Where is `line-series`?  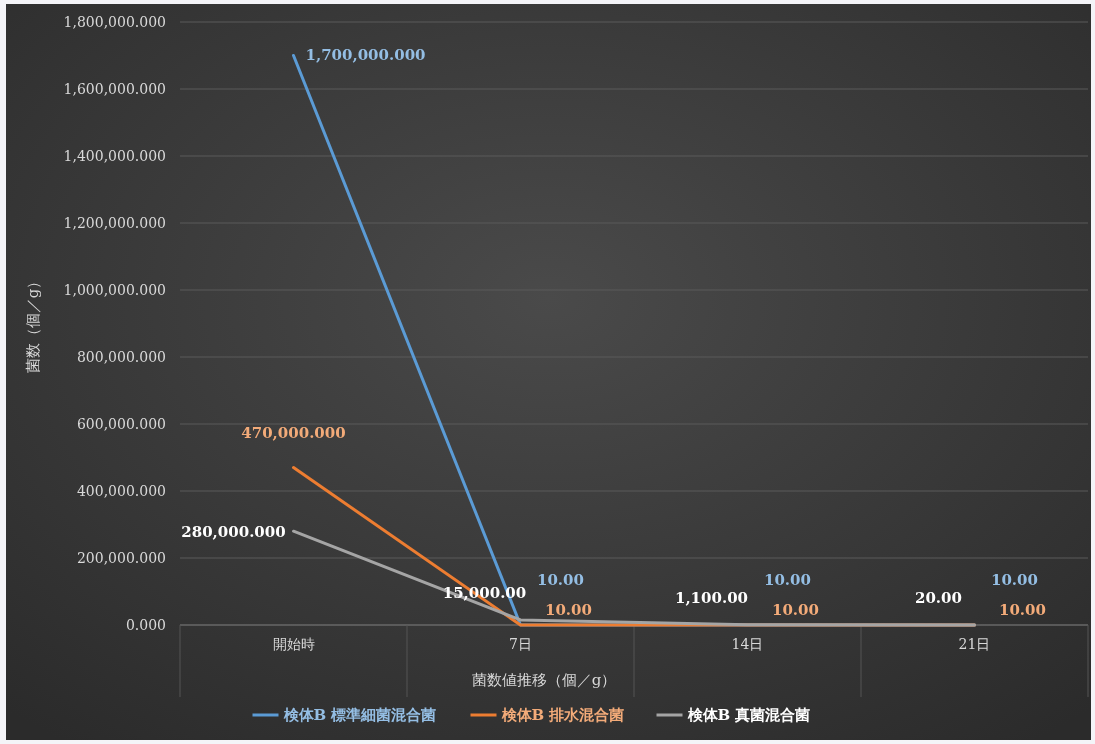
line-series is located at coordinates (634, 578).